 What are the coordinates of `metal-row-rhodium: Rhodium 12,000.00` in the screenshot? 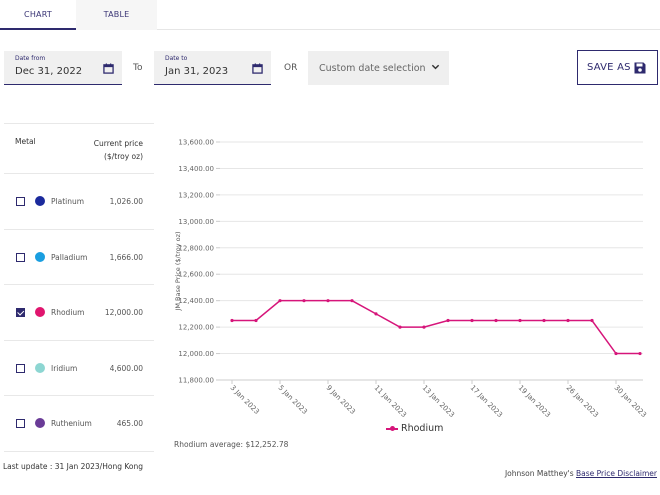 It's located at (79, 313).